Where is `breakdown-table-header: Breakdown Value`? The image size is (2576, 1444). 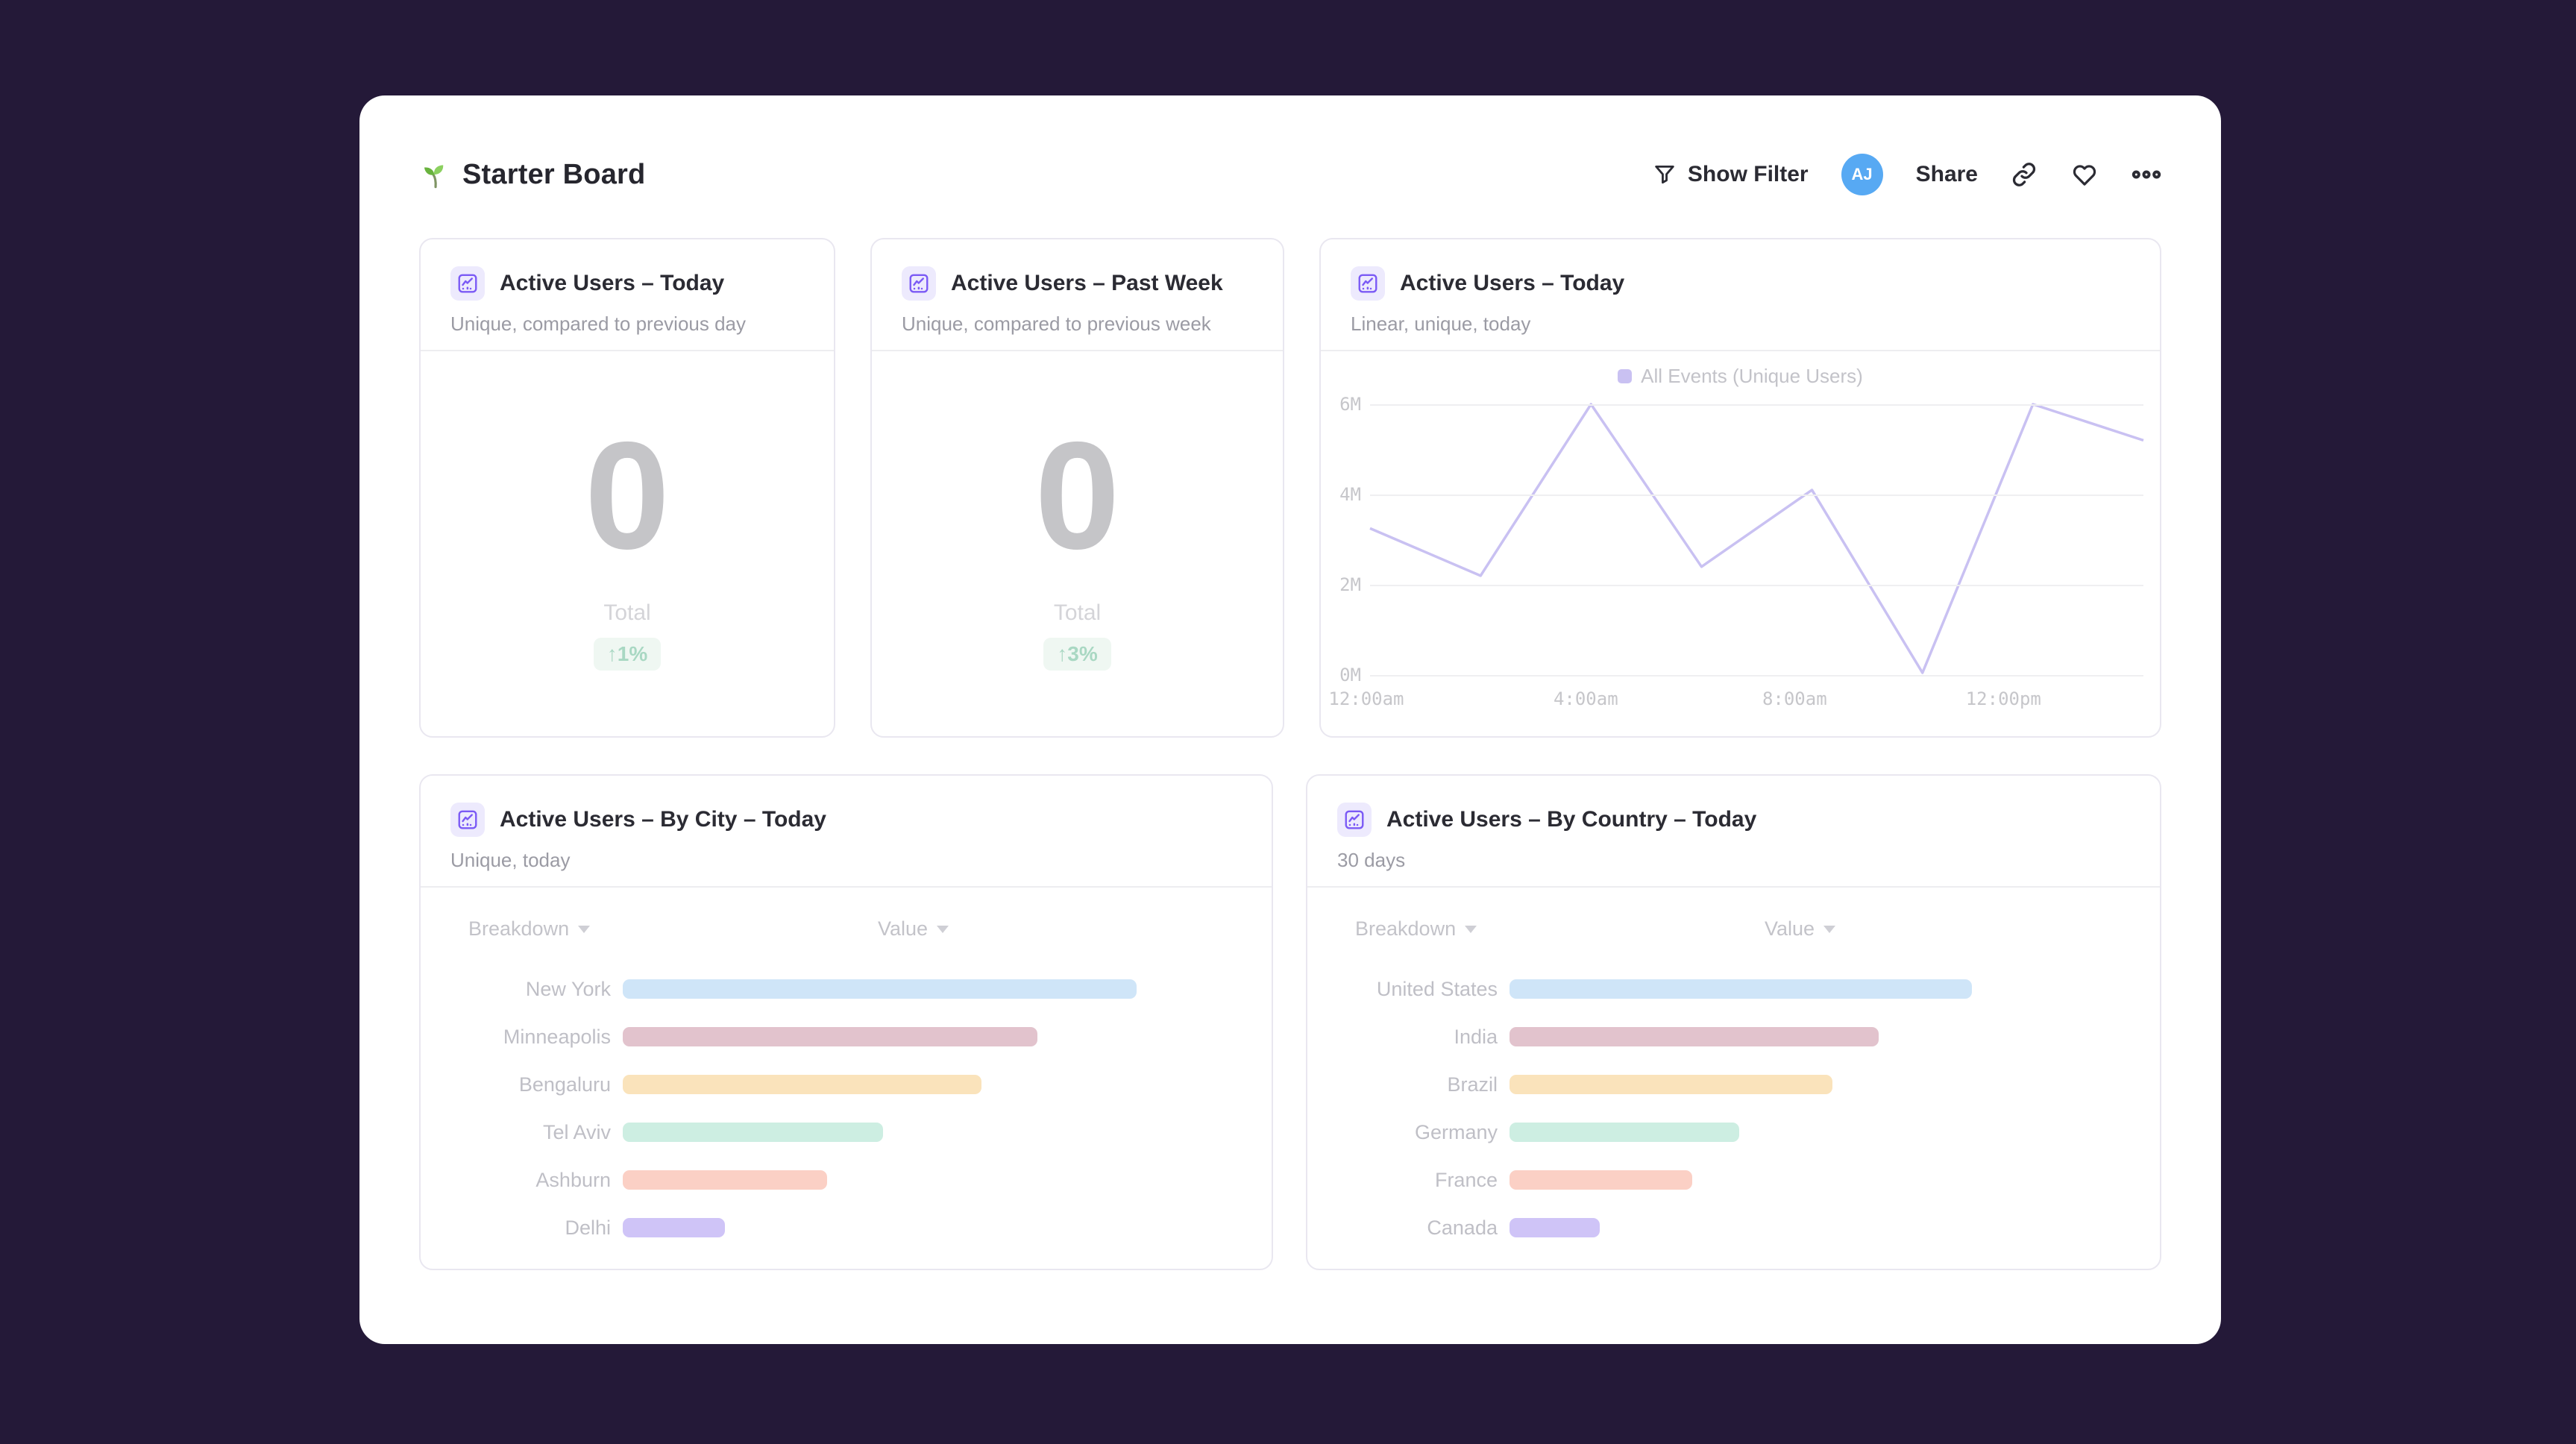
breakdown-table-header: Breakdown Value is located at coordinates (846, 920).